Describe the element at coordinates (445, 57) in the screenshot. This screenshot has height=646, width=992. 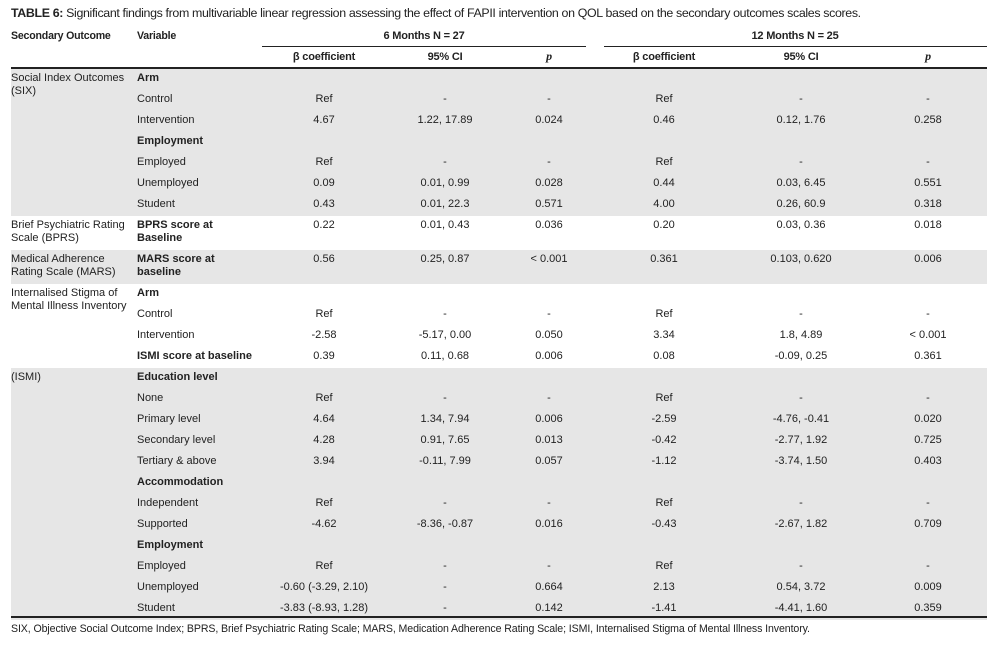
I see `header-ci-6: 95% CI` at that location.